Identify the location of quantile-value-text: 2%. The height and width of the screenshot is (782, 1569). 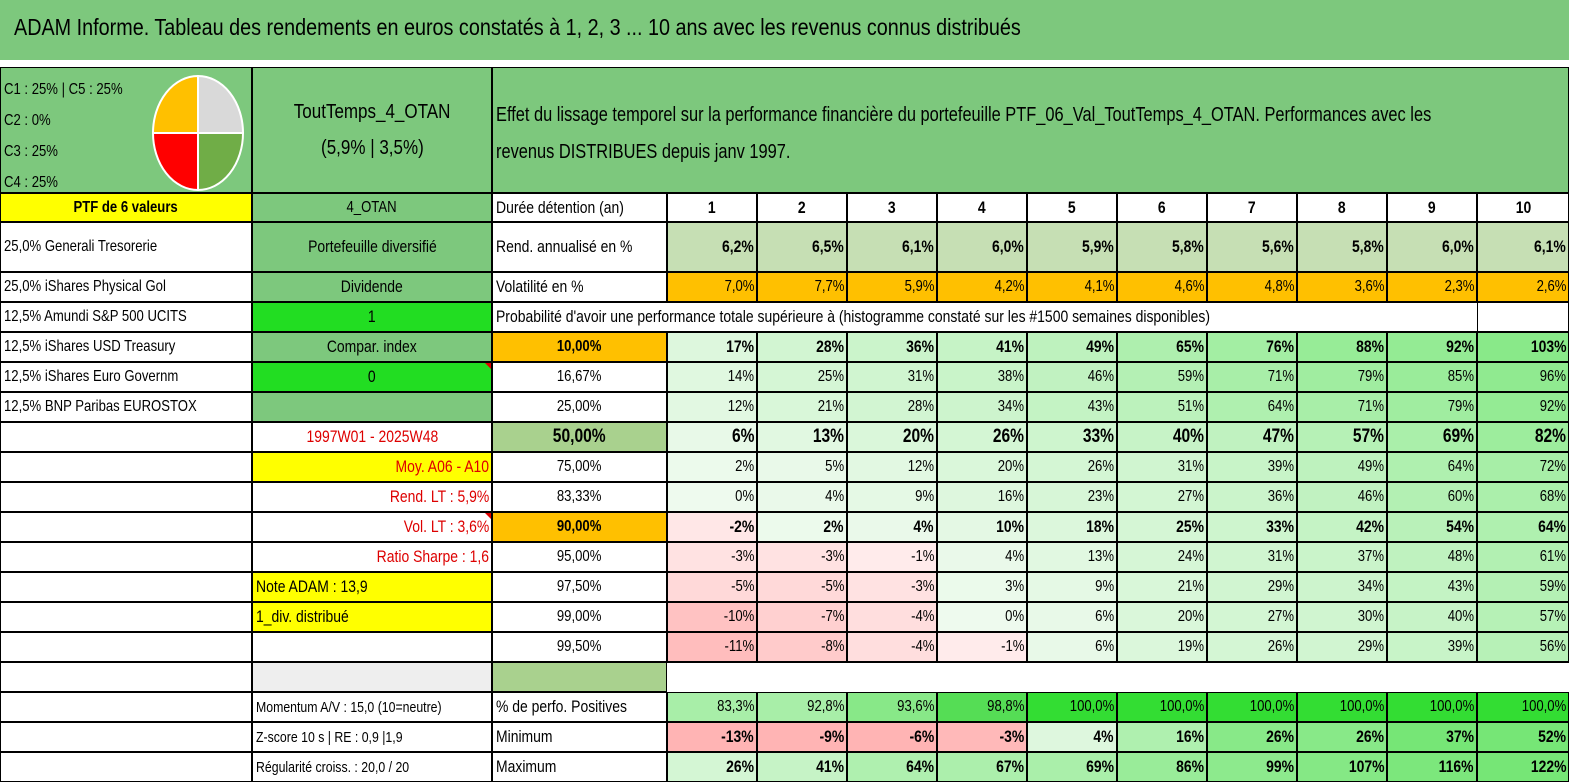
(744, 466).